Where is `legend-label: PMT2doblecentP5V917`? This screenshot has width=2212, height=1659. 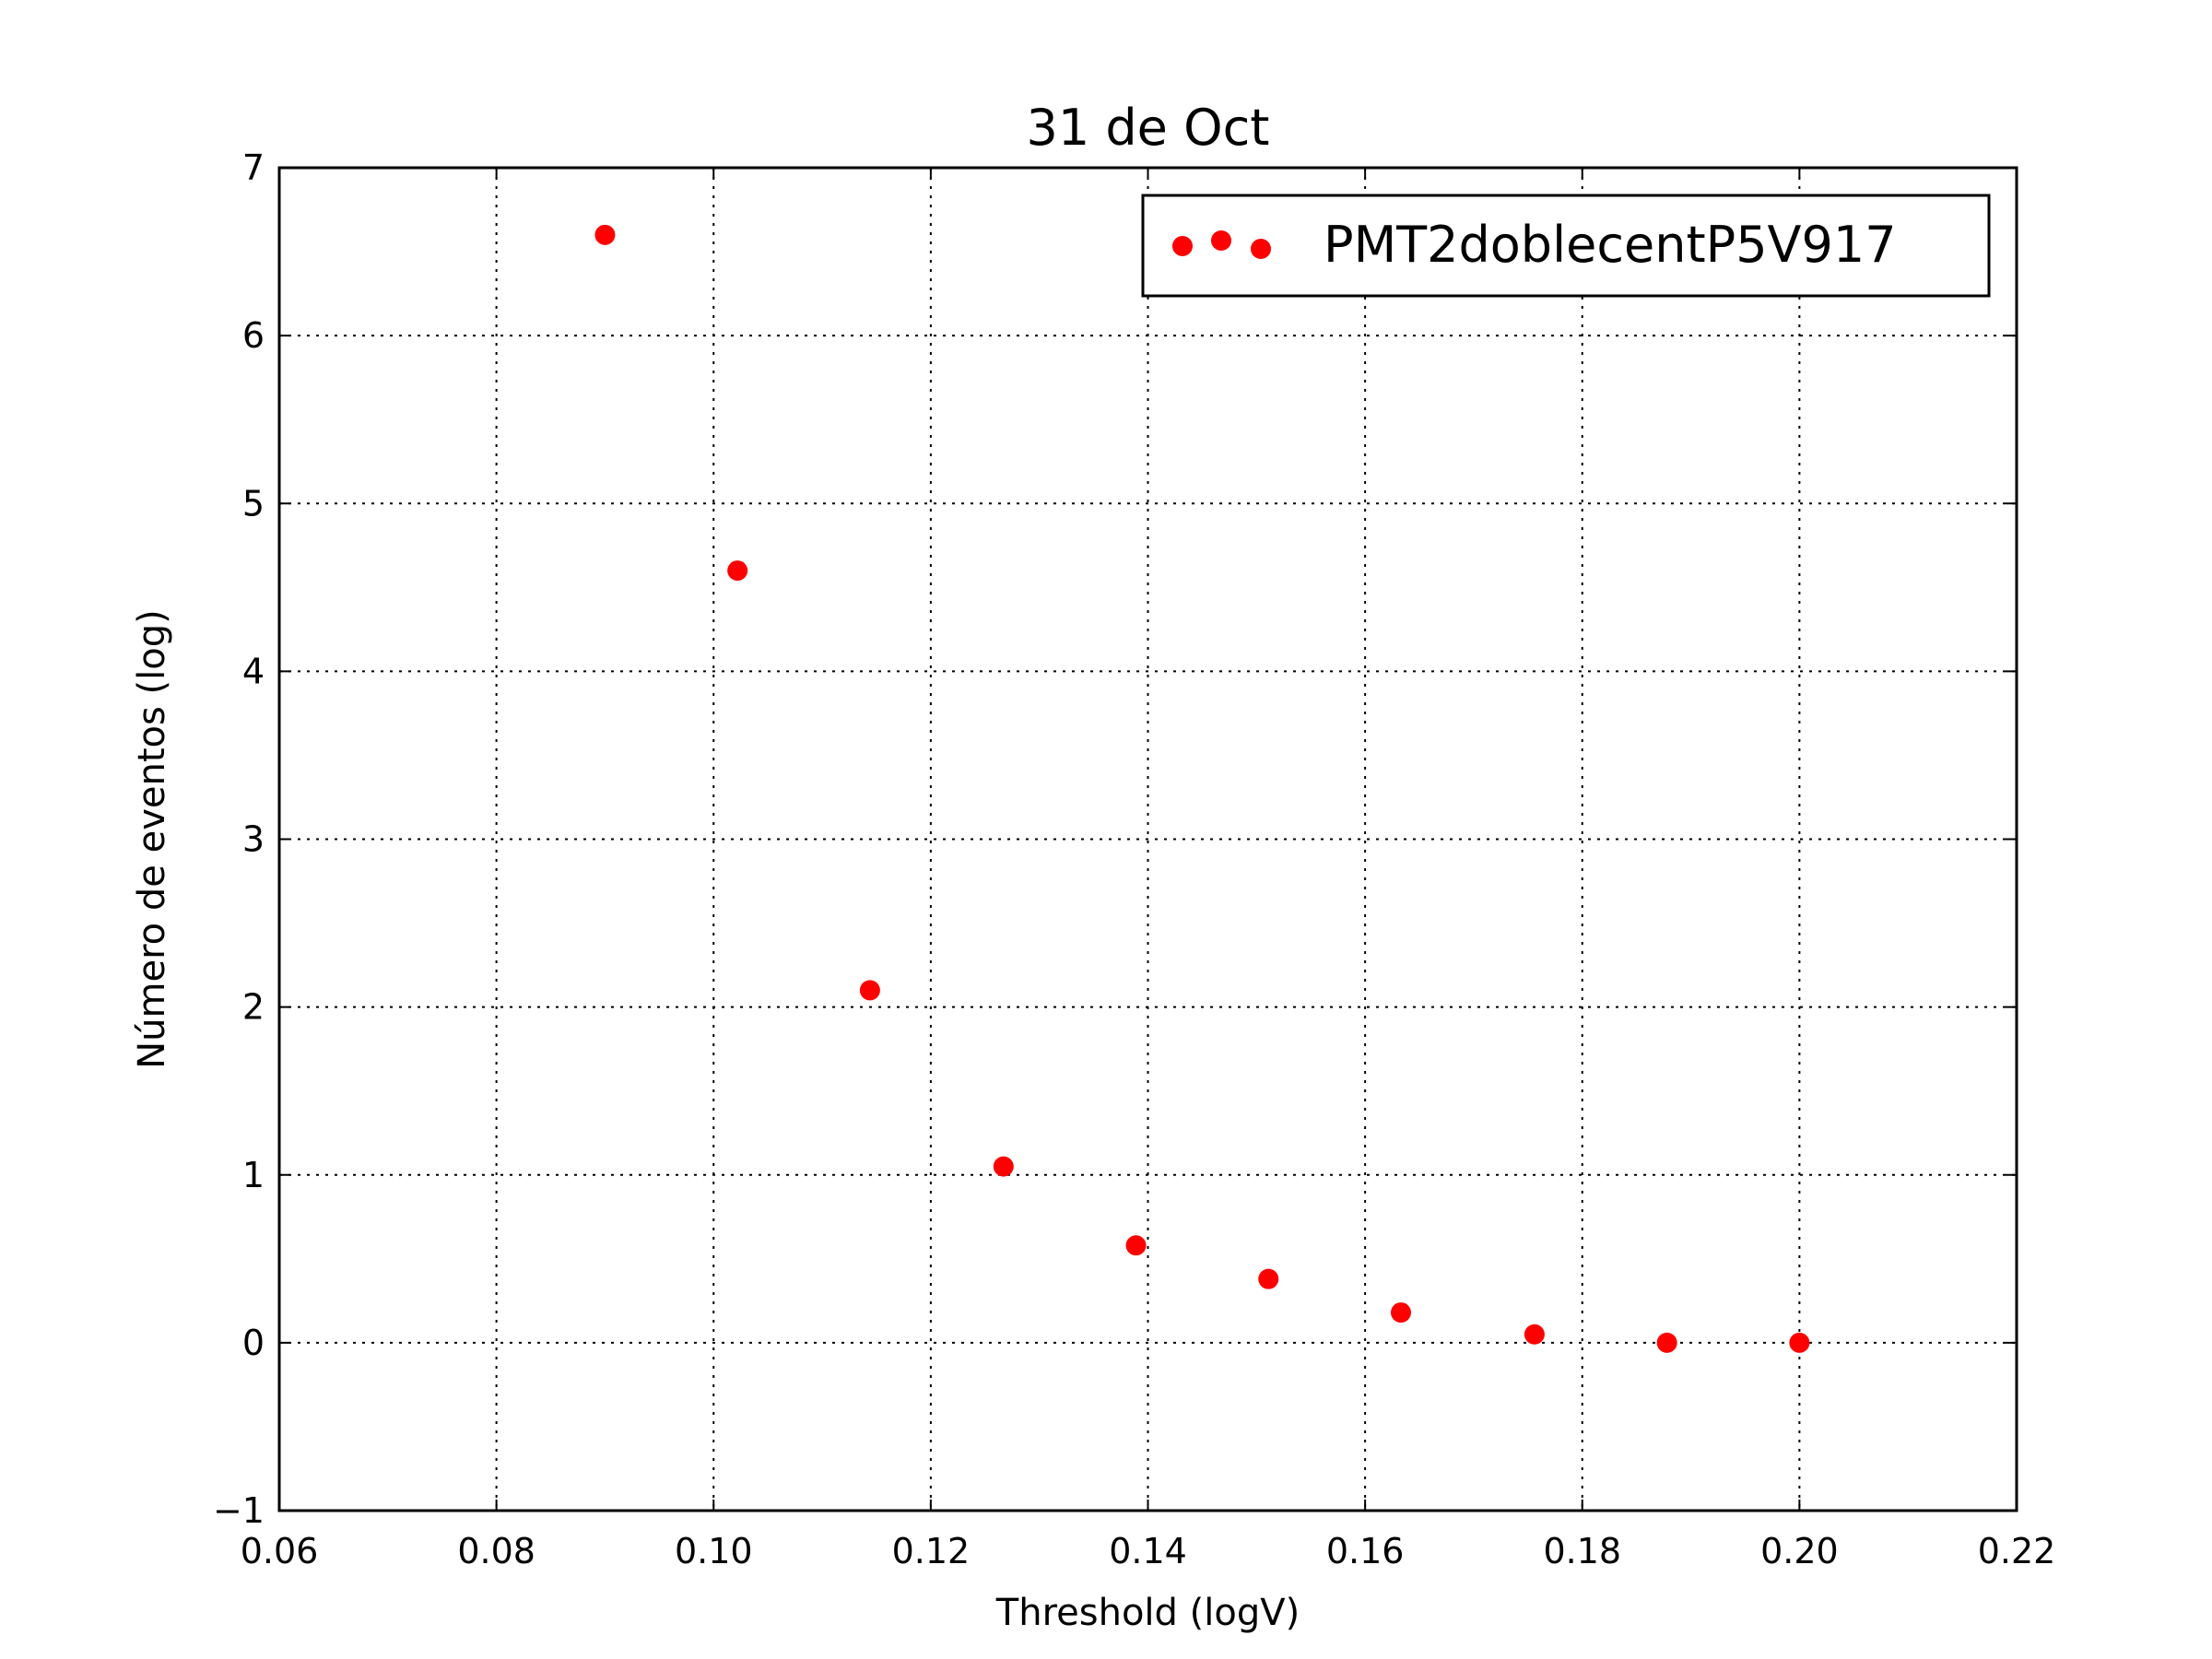 legend-label: PMT2doblecentP5V917 is located at coordinates (1610, 245).